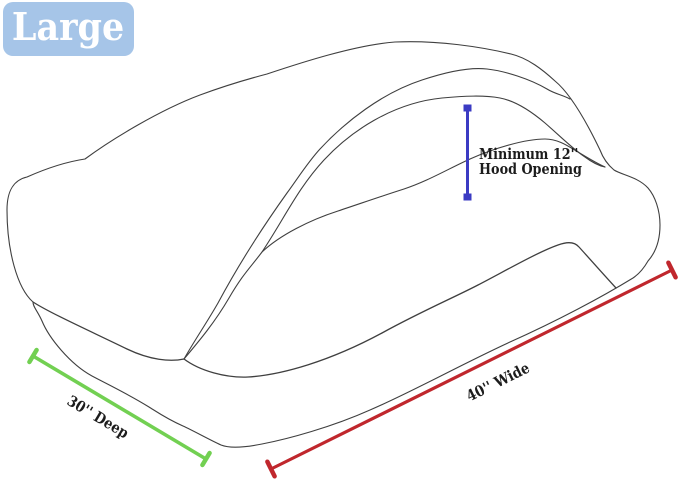  I want to click on width-arrow-cap-left, so click(271, 469).